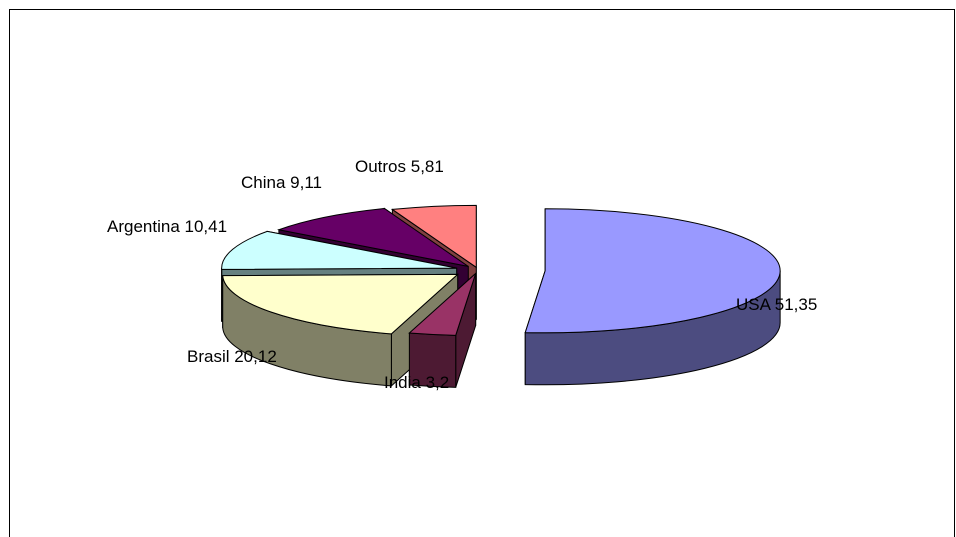 This screenshot has width=956, height=537. Describe the element at coordinates (339, 250) in the screenshot. I see `slice-top-argentina` at that location.